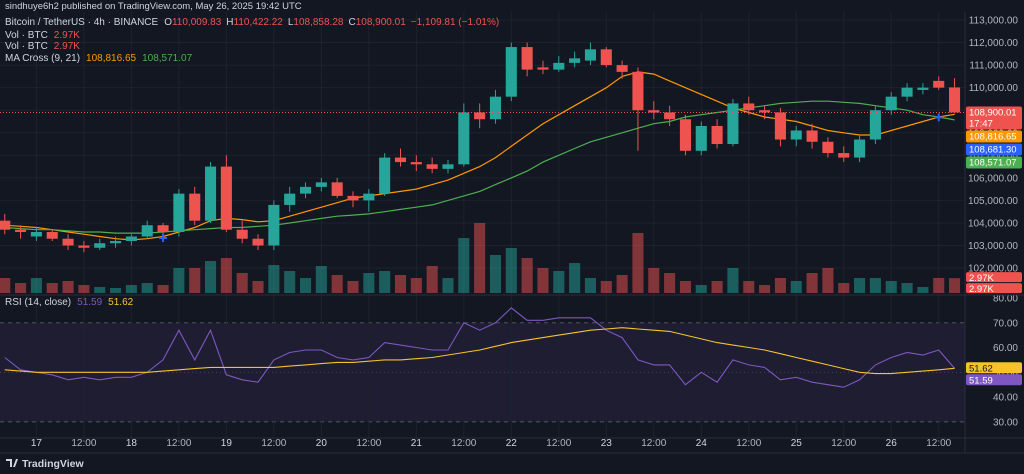  I want to click on price-tag-text: 2.97K, so click(981, 278).